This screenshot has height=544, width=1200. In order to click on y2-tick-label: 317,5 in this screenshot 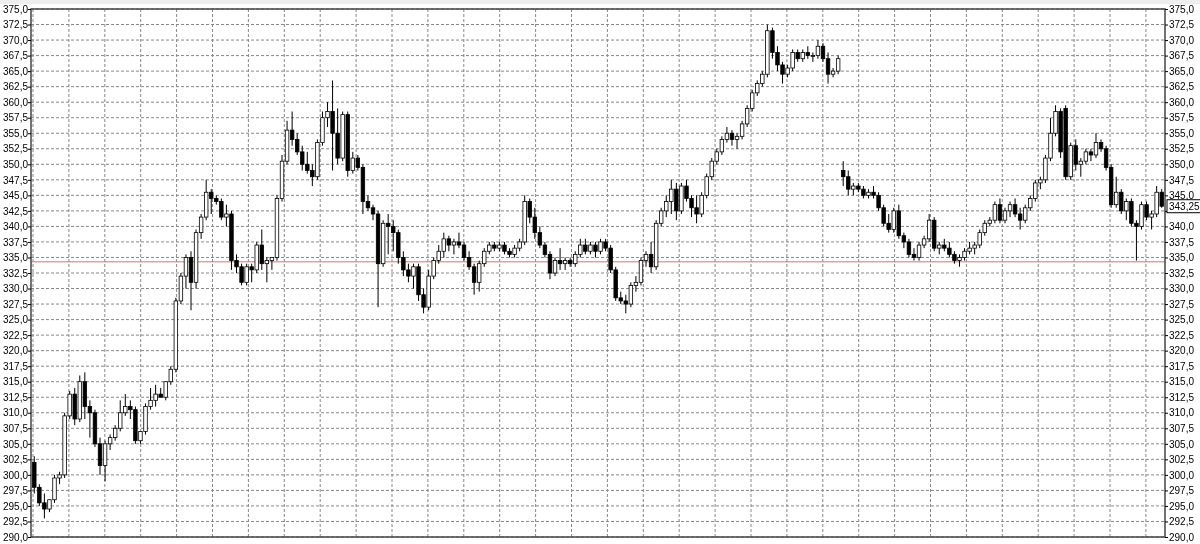, I will do `click(1182, 366)`.